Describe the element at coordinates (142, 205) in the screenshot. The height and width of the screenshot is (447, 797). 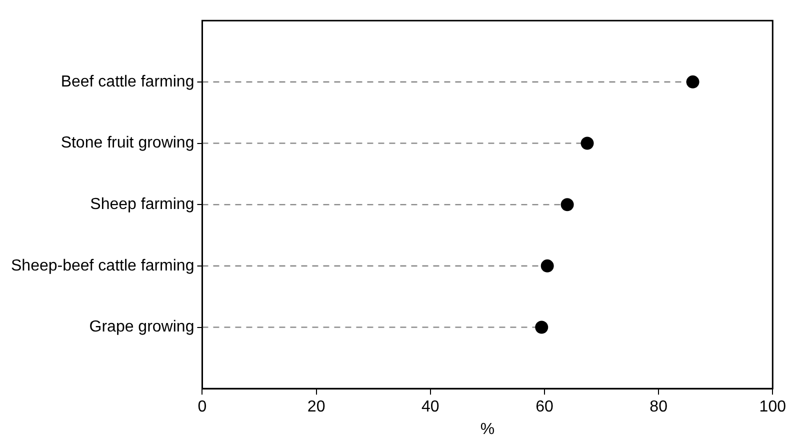
I see `y-tick-label: Sheep farming` at that location.